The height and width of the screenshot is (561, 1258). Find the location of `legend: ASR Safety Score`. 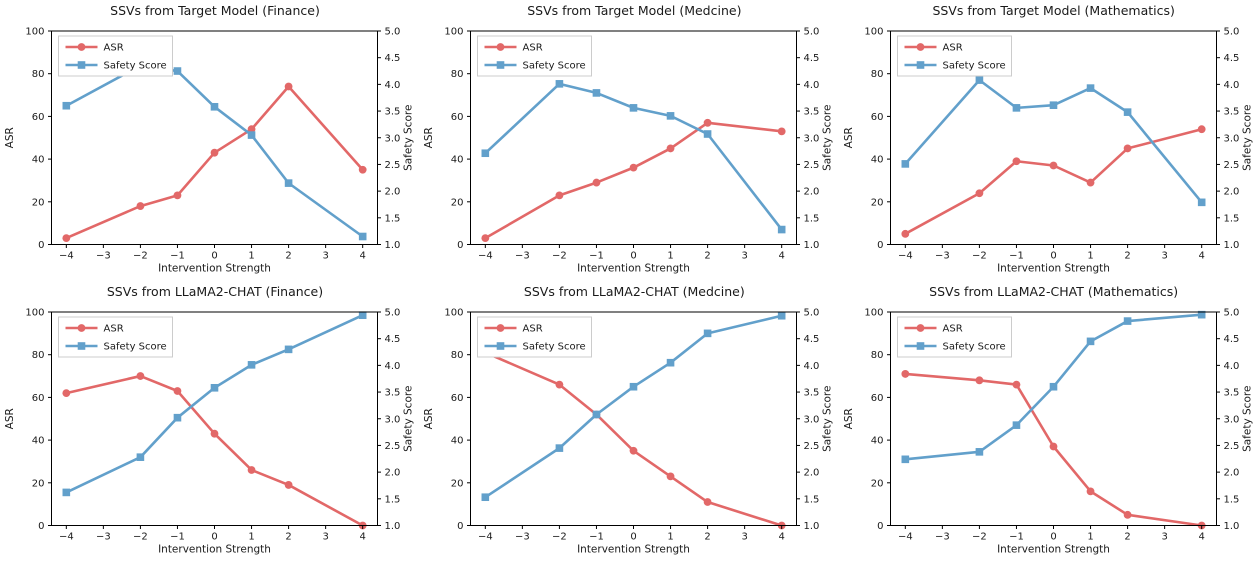

legend: ASR Safety Score is located at coordinates (115, 336).